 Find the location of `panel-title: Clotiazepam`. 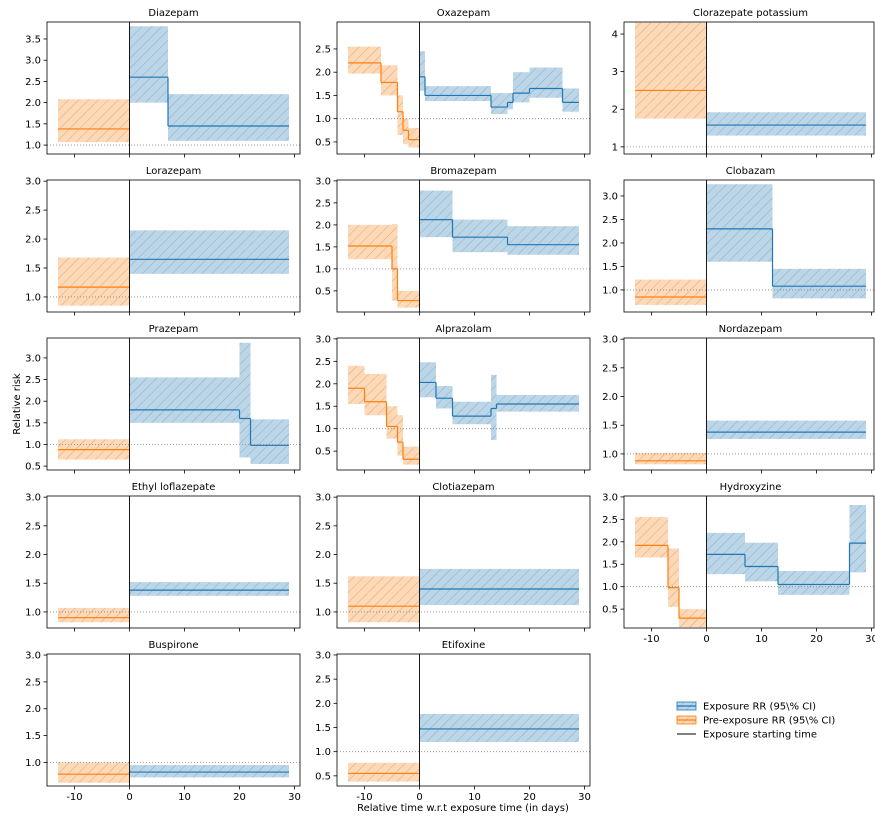

panel-title: Clotiazepam is located at coordinates (463, 487).